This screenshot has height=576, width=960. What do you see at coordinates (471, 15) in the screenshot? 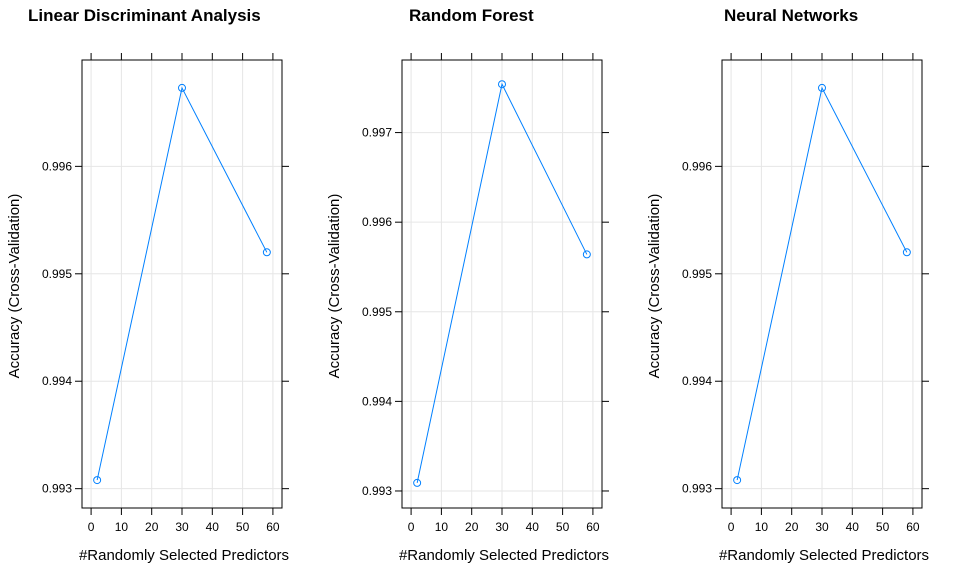
I see `chart-title: Random Forest` at bounding box center [471, 15].